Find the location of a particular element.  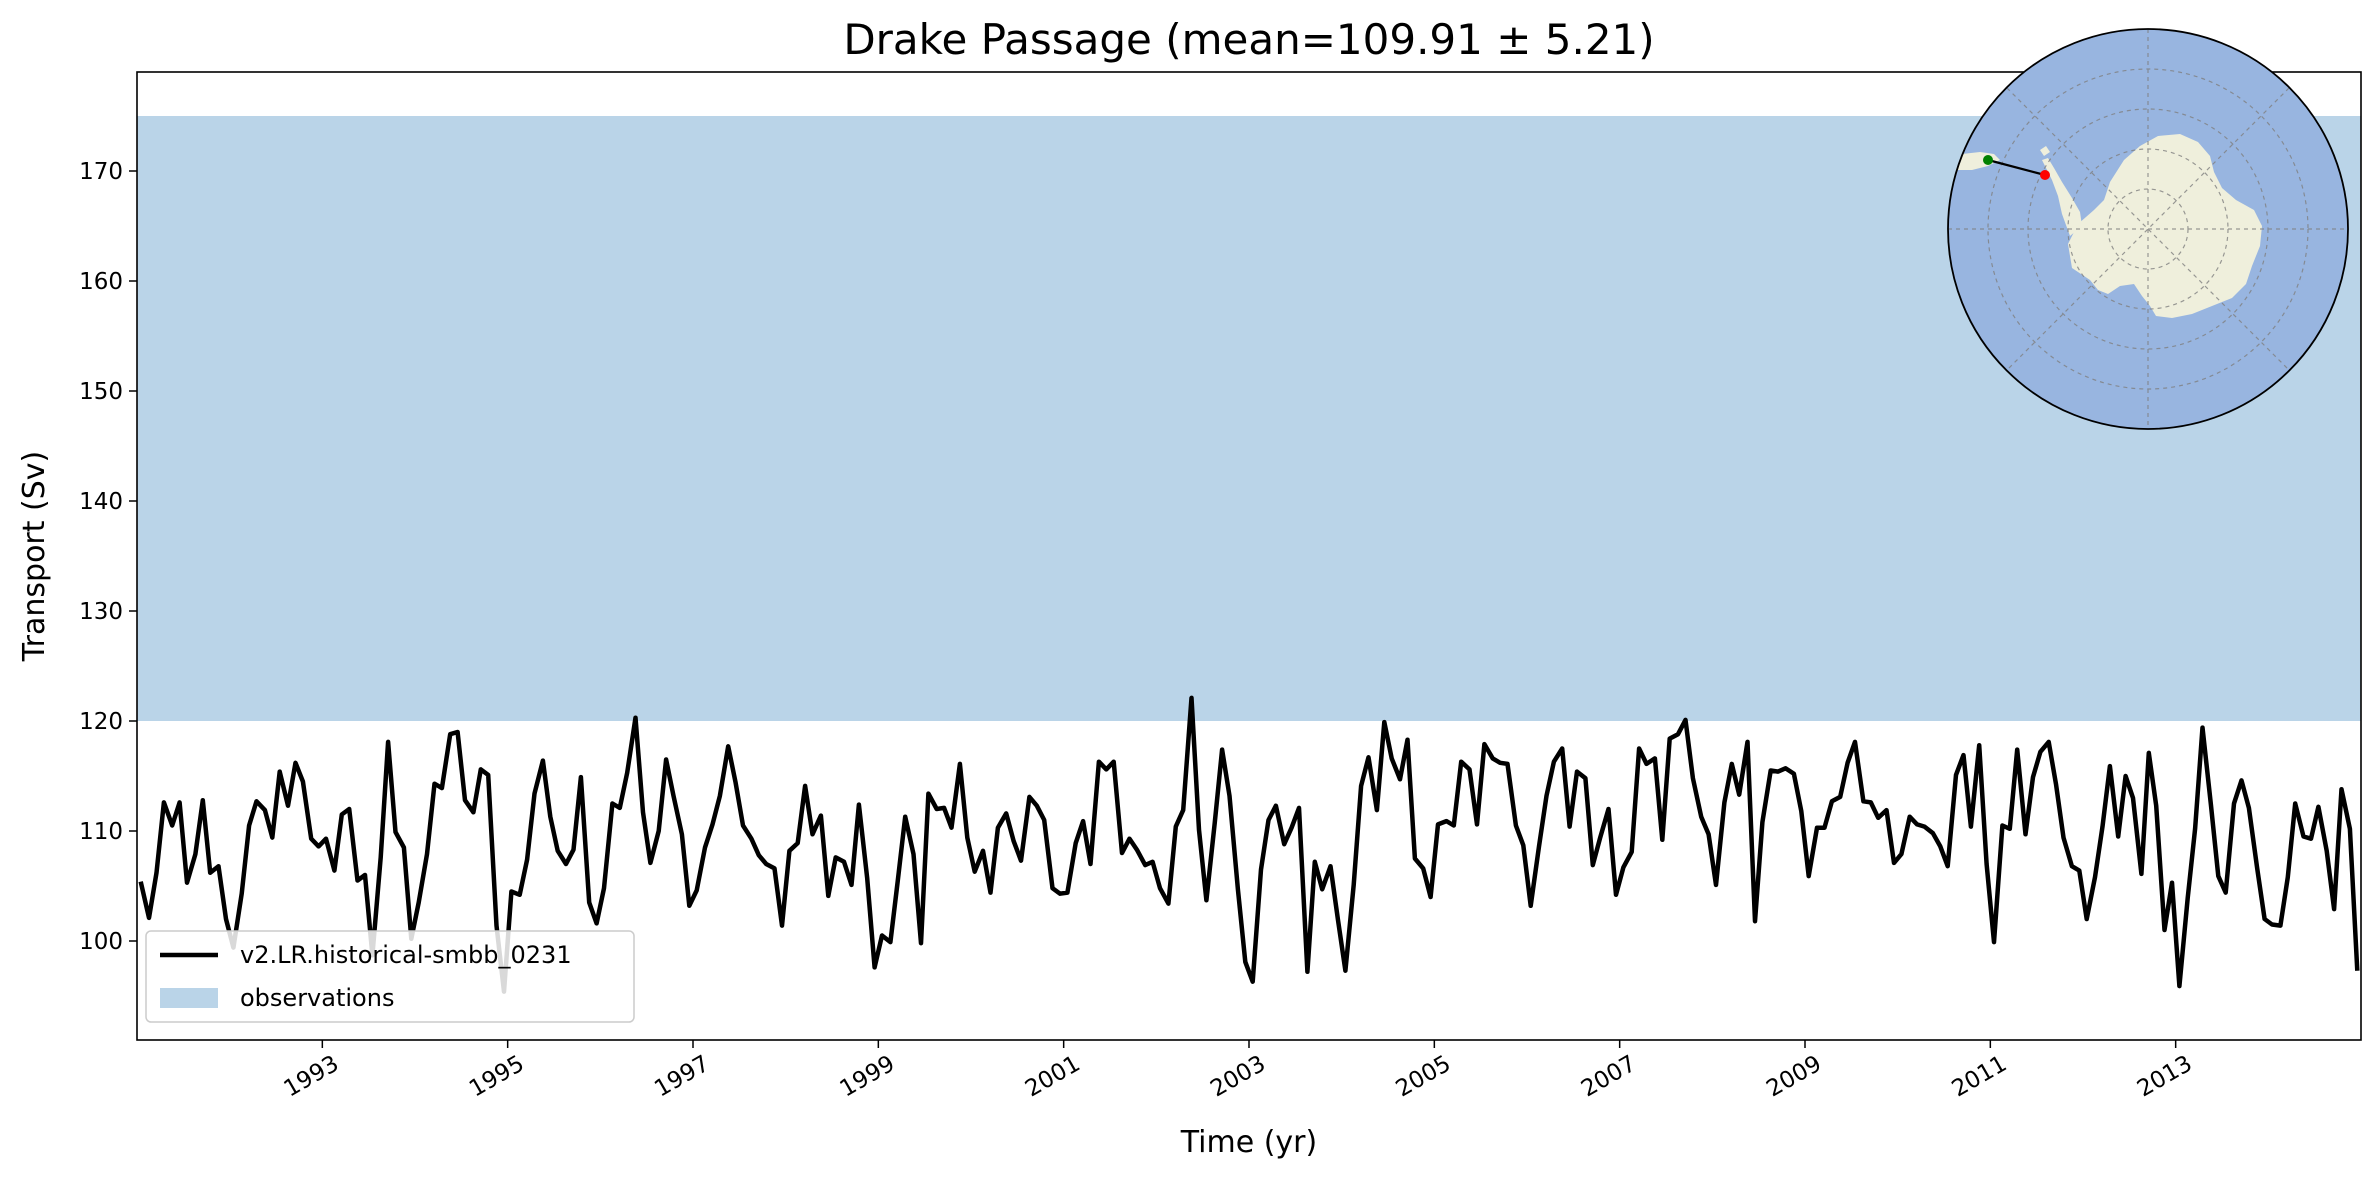

inset-map is located at coordinates (2148, 229).